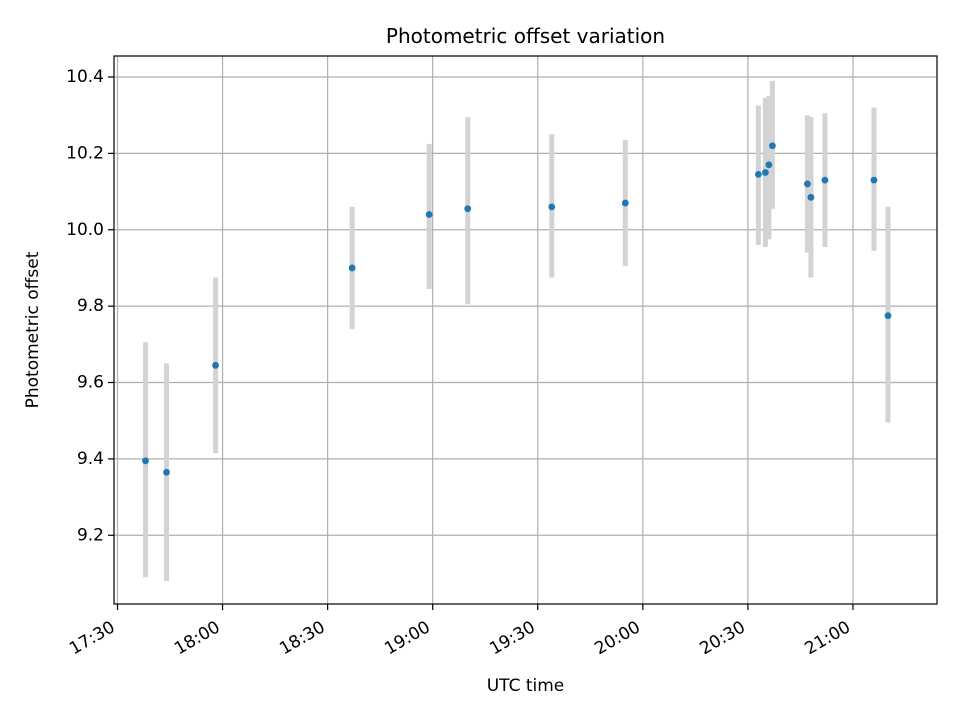 The height and width of the screenshot is (725, 960). I want to click on y-tick-label: 9.8, so click(90, 306).